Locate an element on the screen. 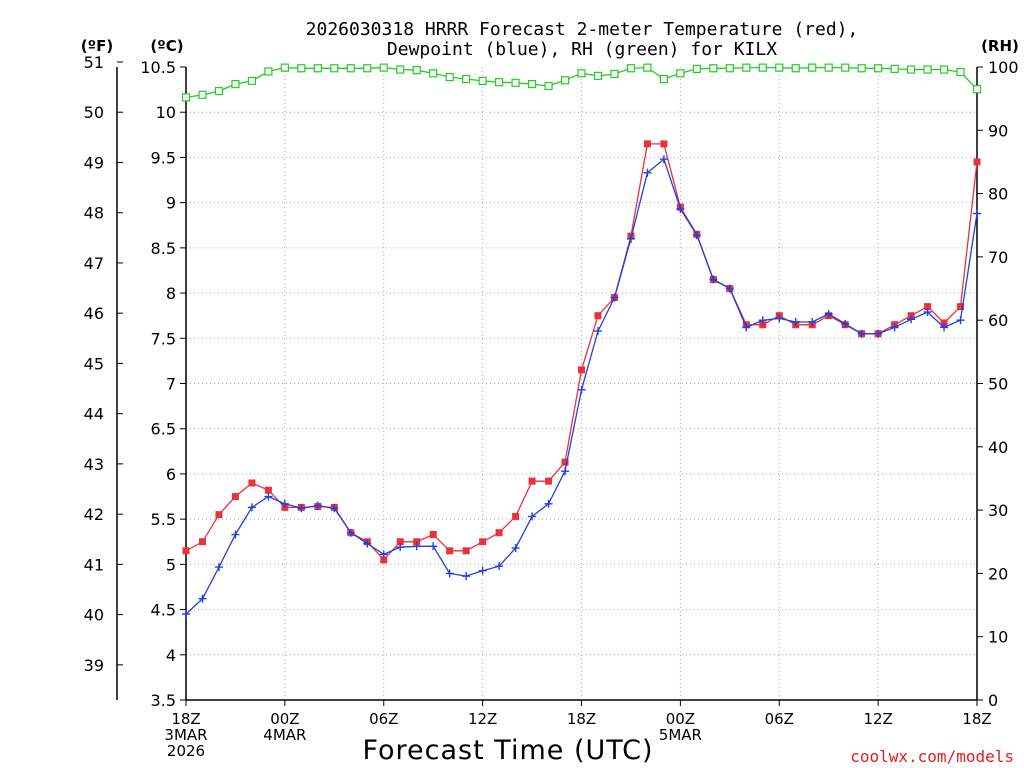 Image resolution: width=1024 pixels, height=768 pixels. 2-meter-temperature-point-0 is located at coordinates (186, 551).